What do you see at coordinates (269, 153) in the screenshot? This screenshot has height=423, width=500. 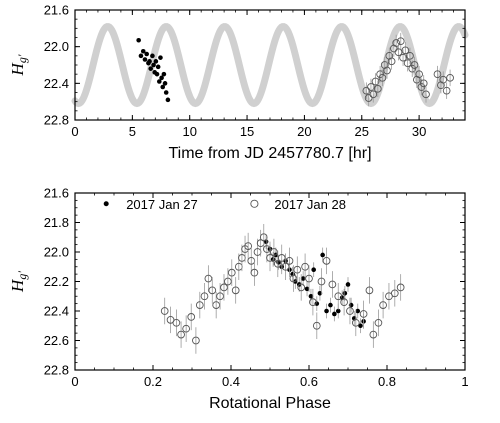 I see `x-axis-title: Time from JD 2457780.7 [hr]` at bounding box center [269, 153].